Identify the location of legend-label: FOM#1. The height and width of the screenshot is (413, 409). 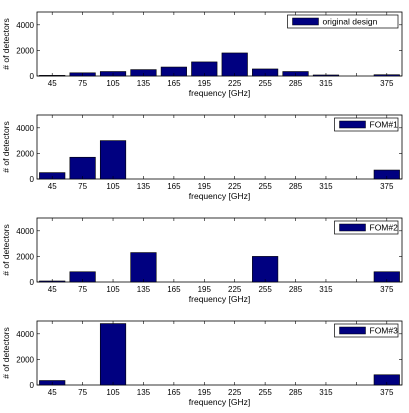
(384, 125).